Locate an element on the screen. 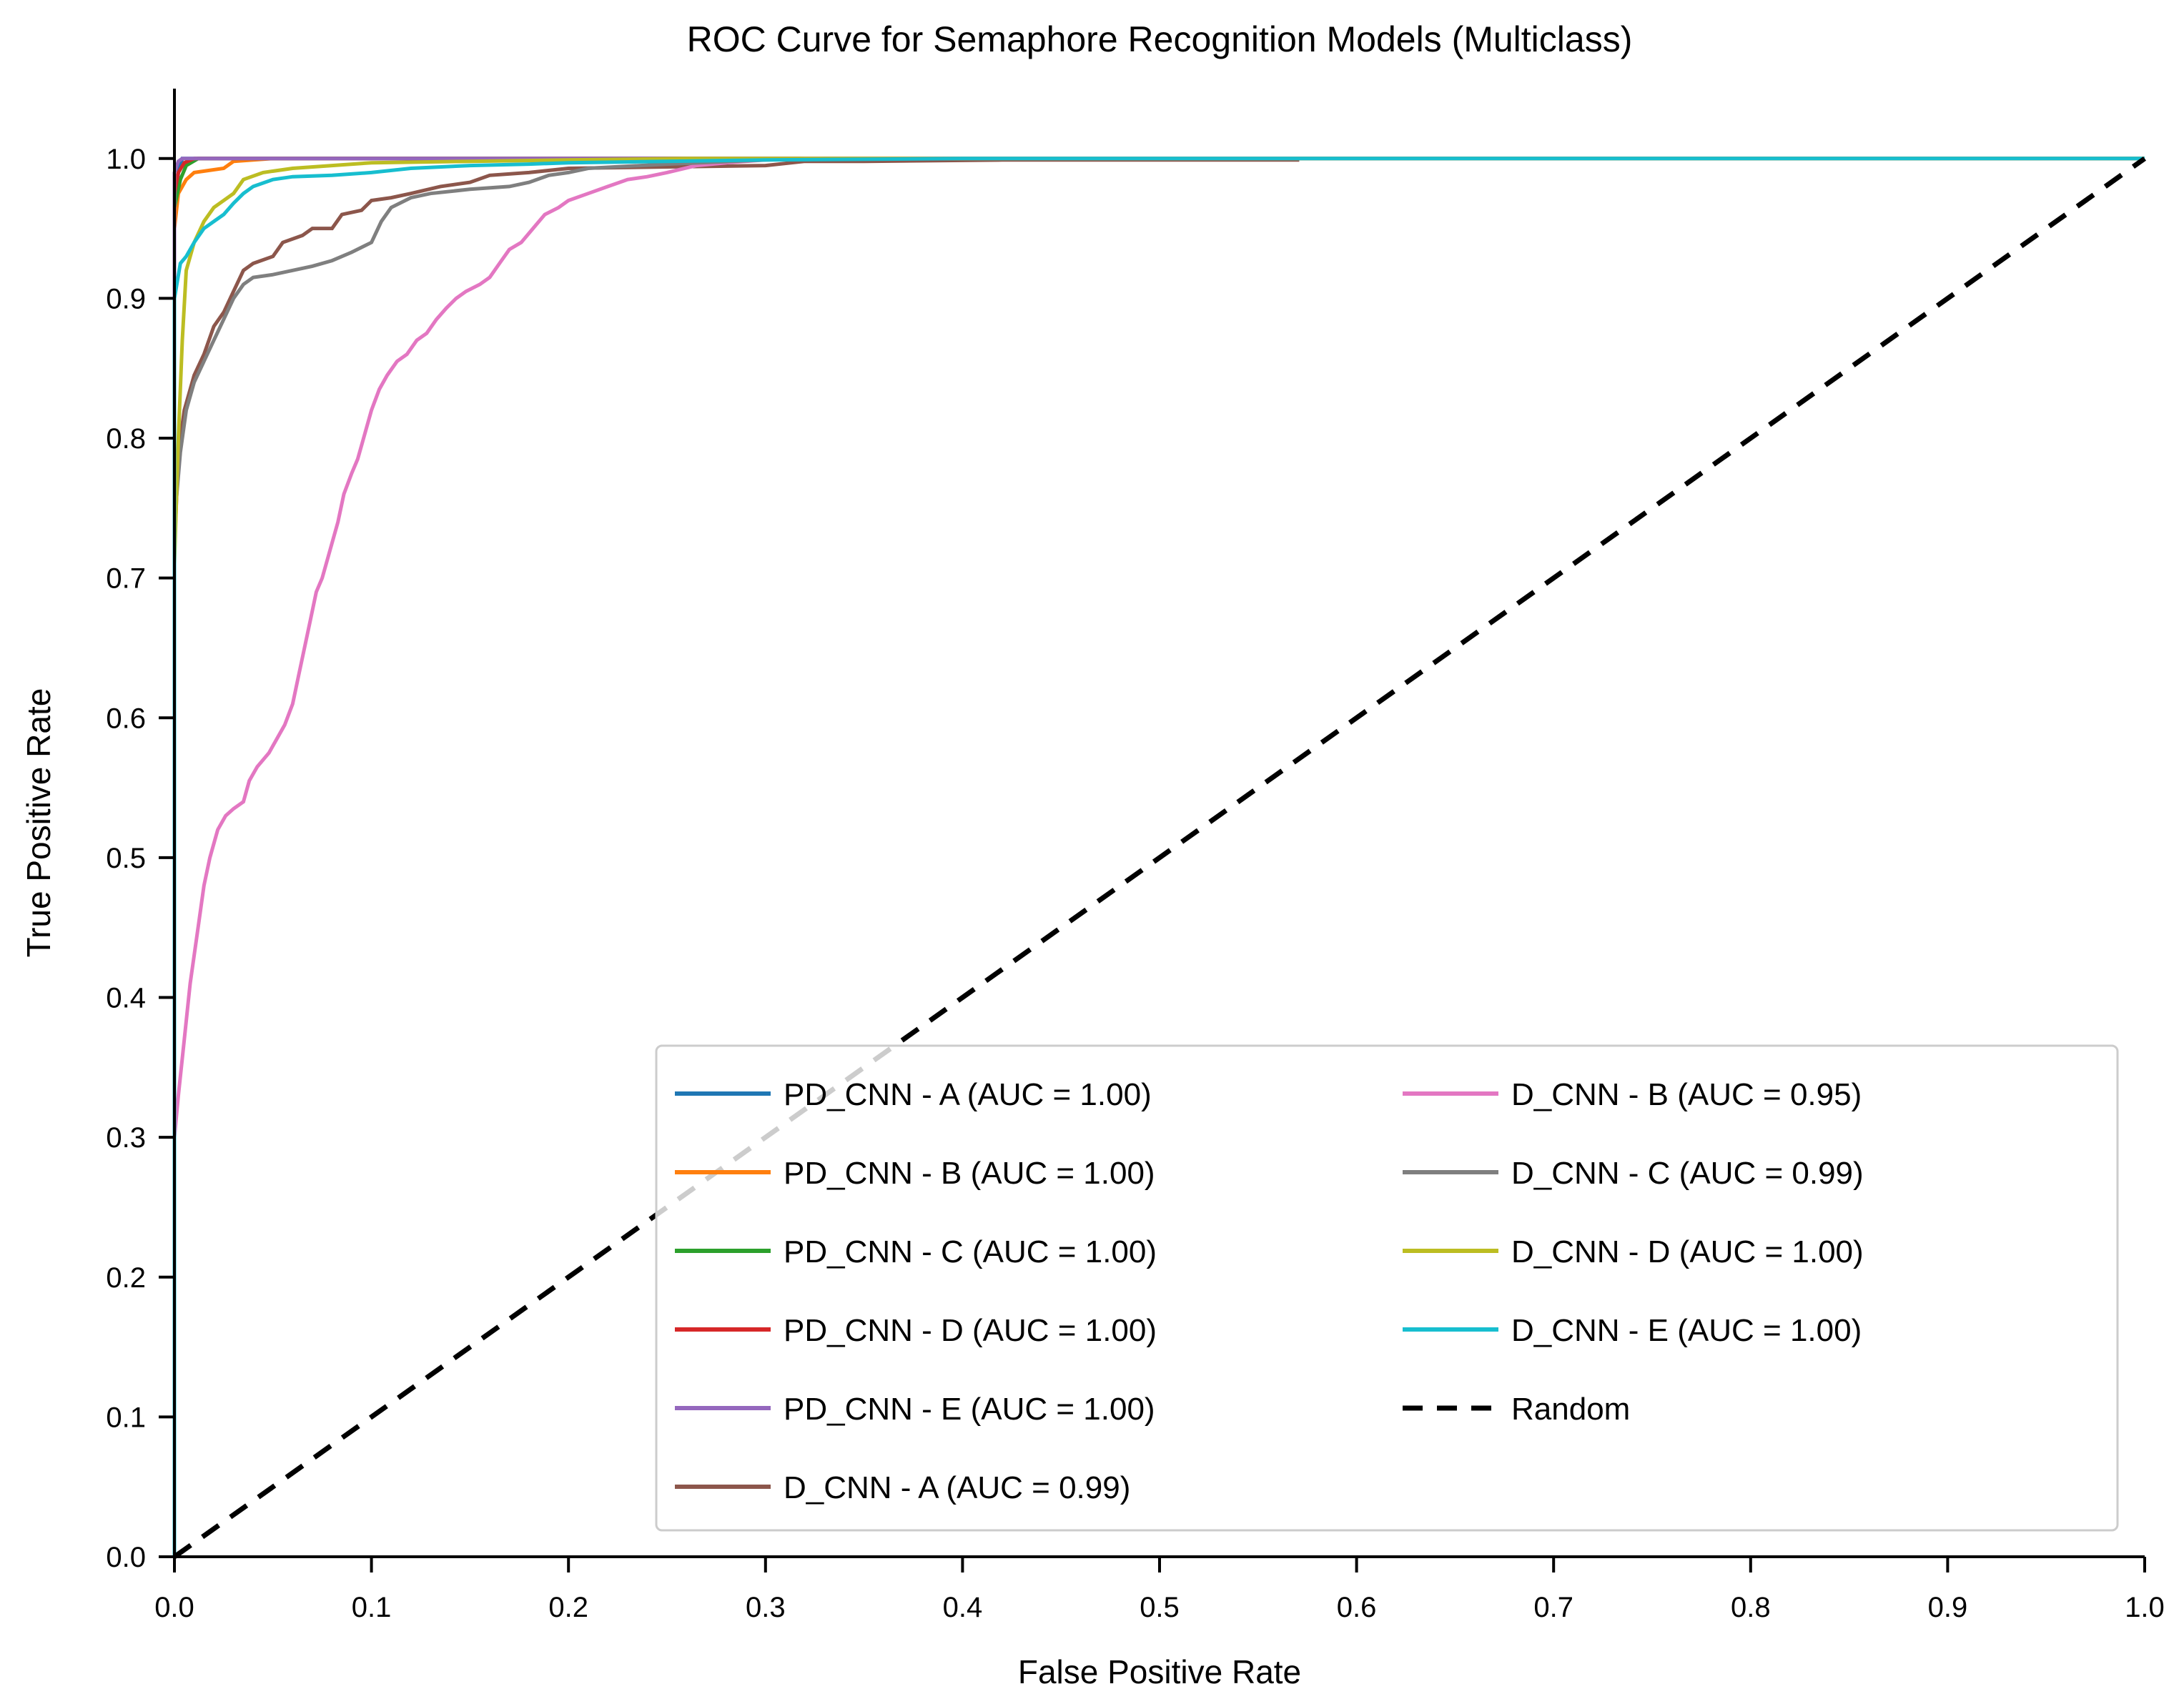  x-tick-label: 0.6 is located at coordinates (1357, 1607).